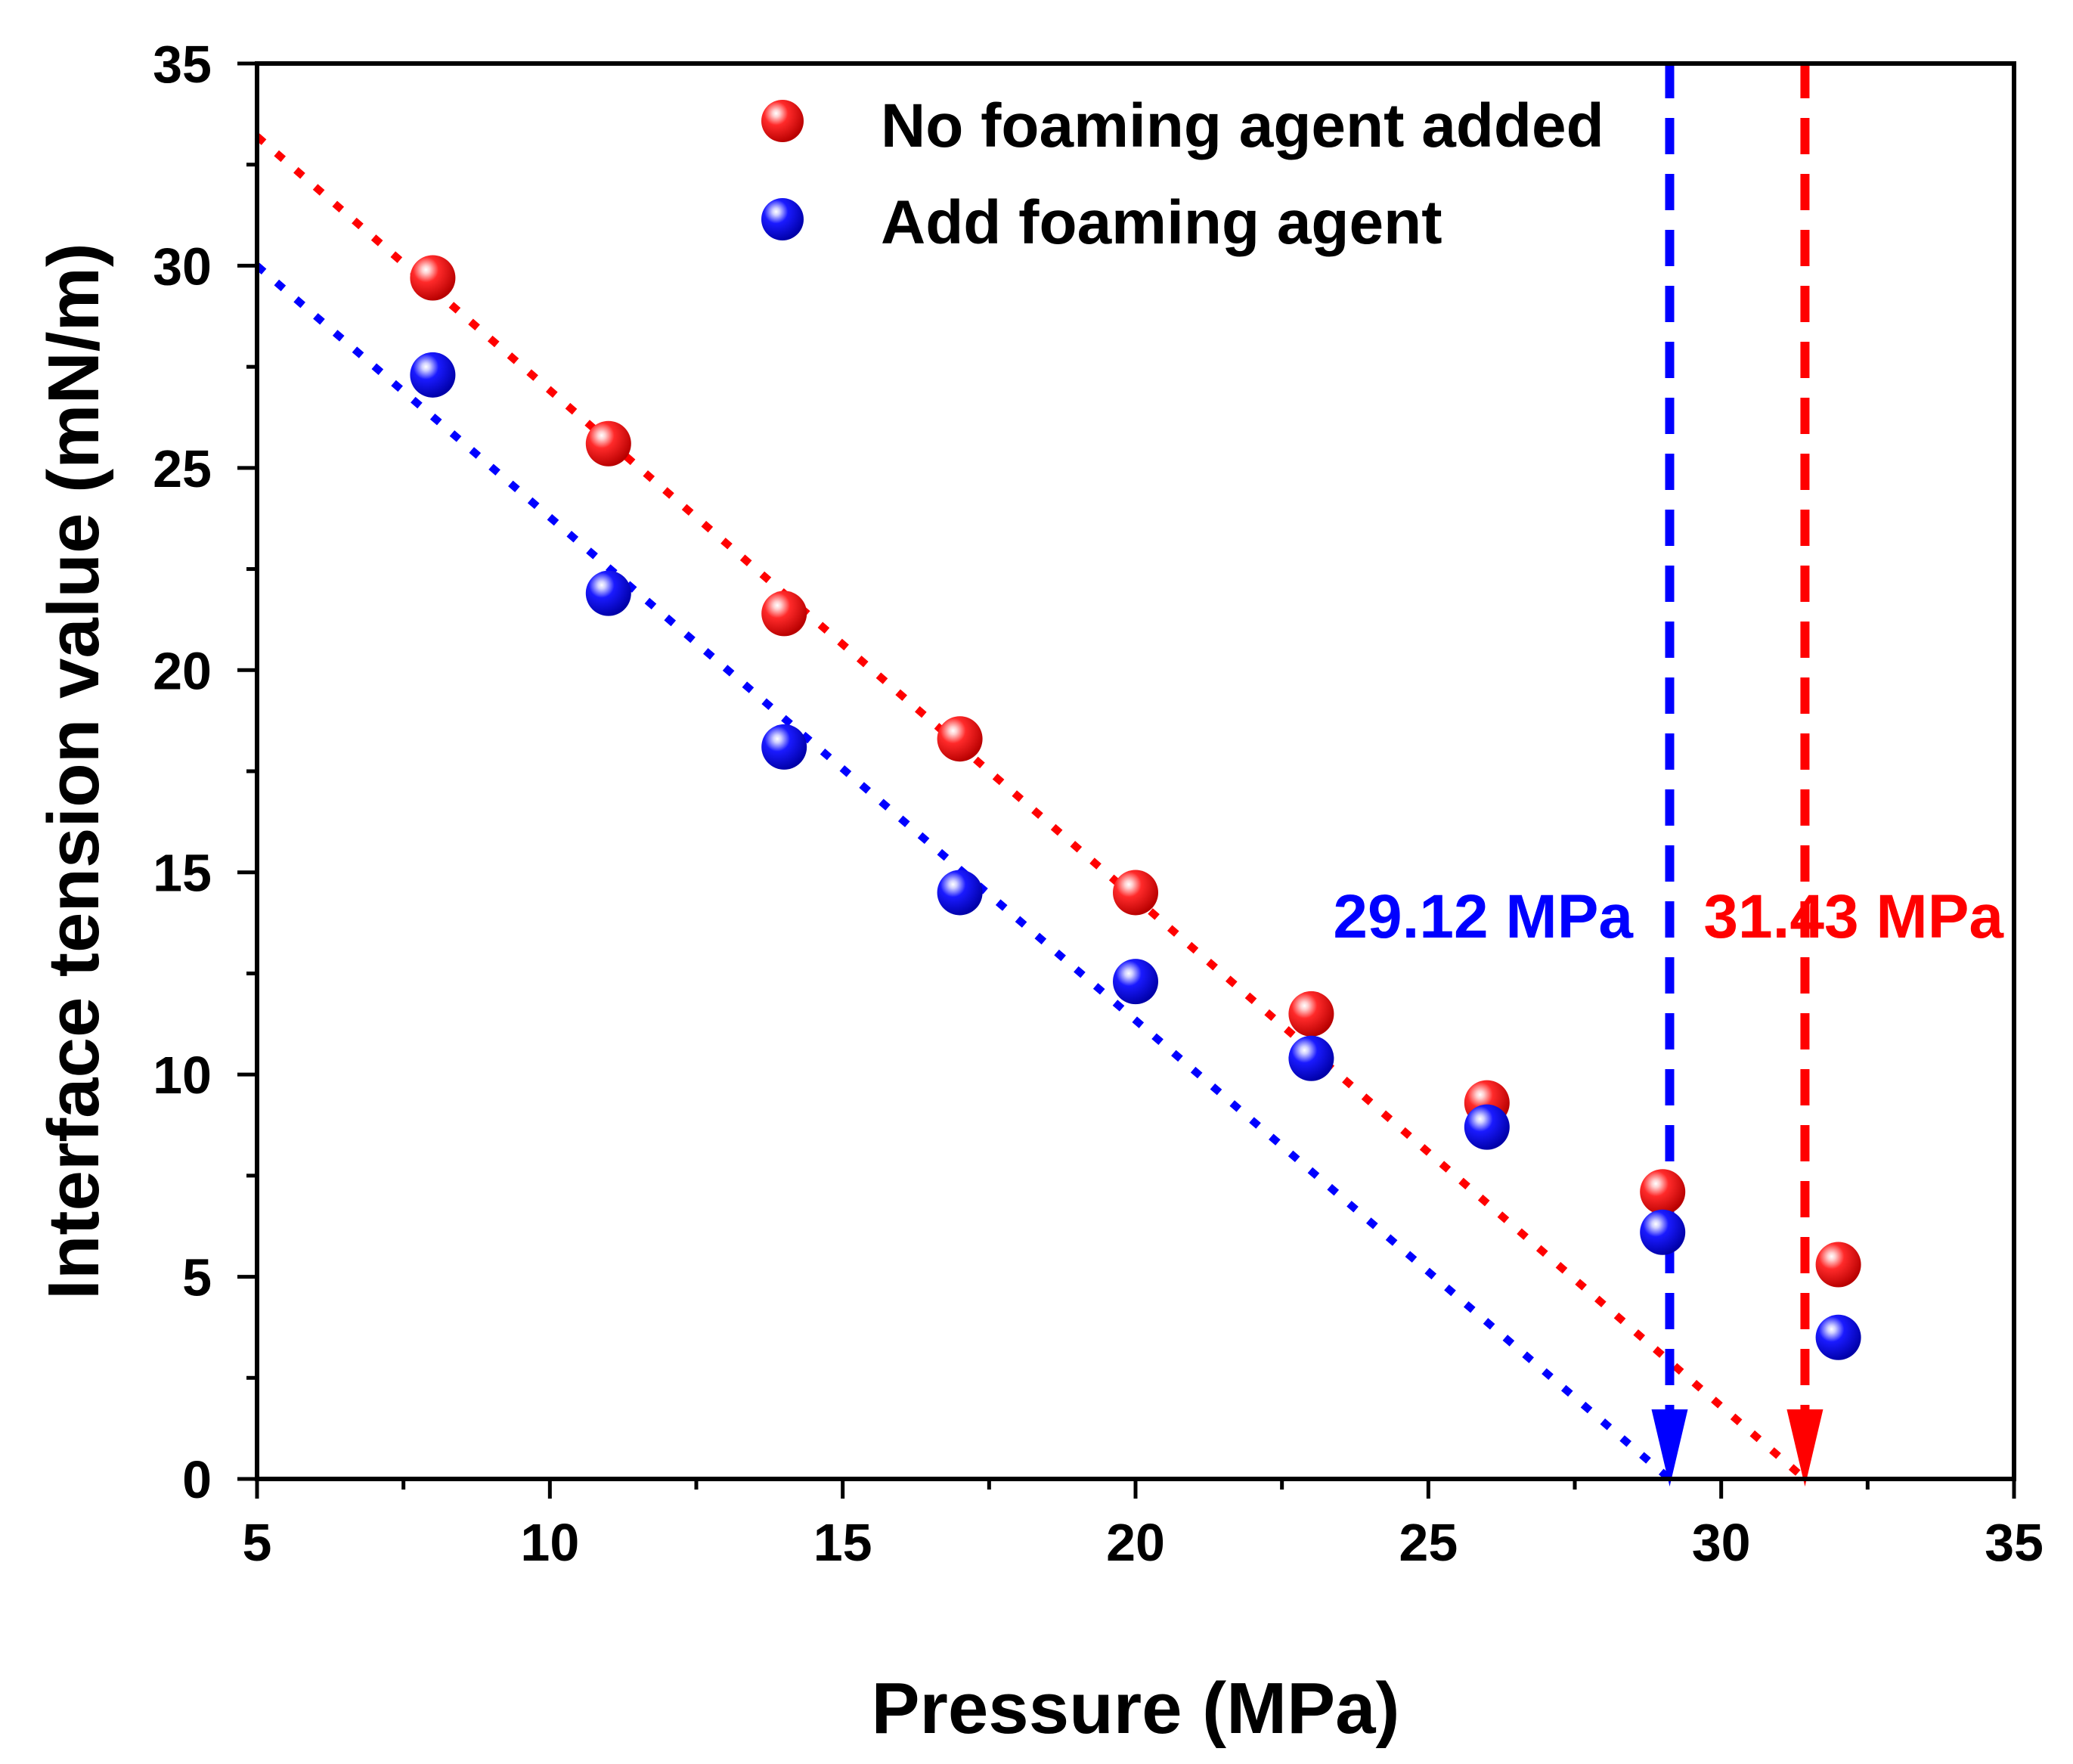  I want to click on x-tick-label: 5, so click(257, 1542).